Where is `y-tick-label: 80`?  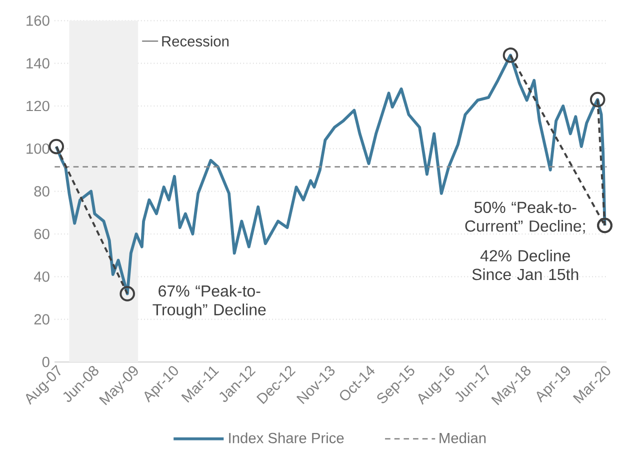
y-tick-label: 80 is located at coordinates (42, 191).